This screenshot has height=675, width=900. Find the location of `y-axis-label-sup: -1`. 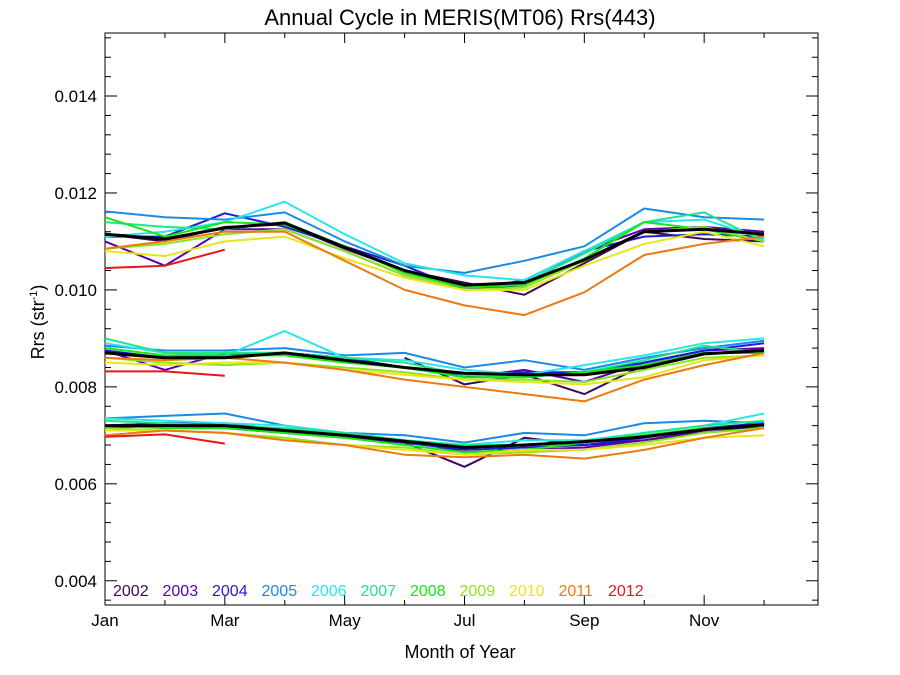

y-axis-label-sup: -1 is located at coordinates (34, 296).